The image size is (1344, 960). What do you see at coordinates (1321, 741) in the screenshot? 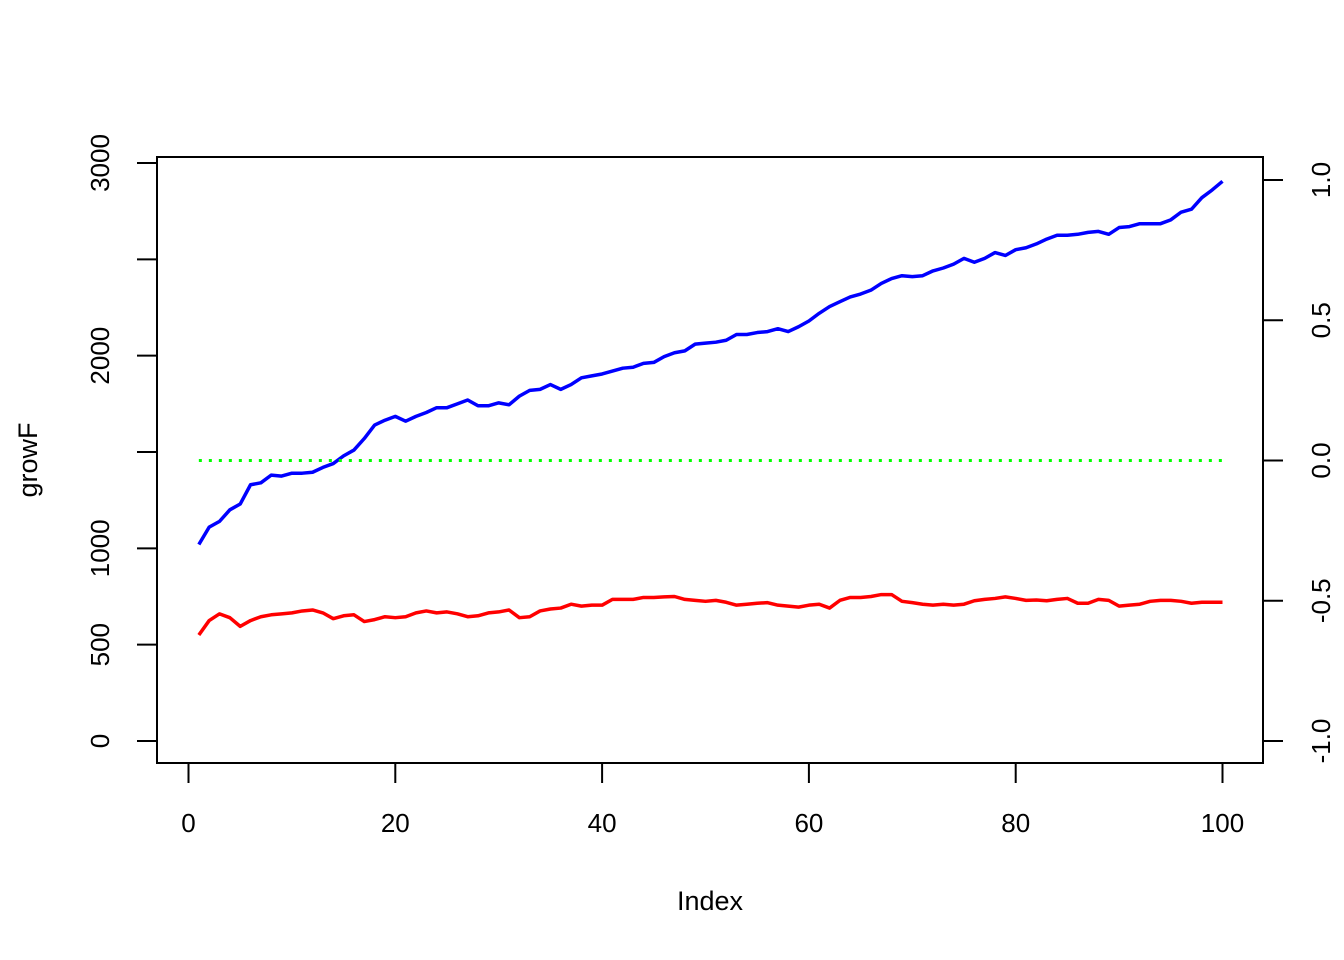
I see `y2-tick-label: -1.0` at bounding box center [1321, 741].